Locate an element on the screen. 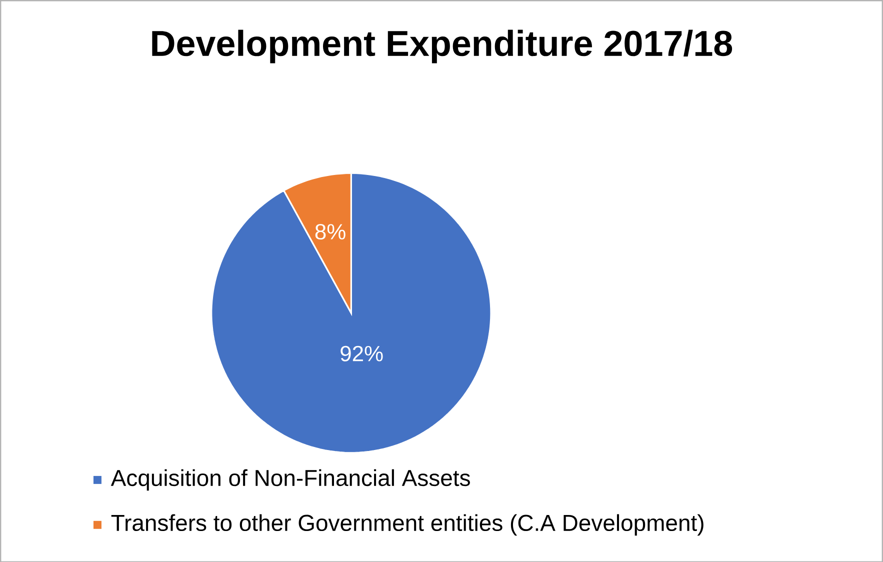 The image size is (883, 562). chart-title: Development Expenditure 2017/18 is located at coordinates (442, 47).